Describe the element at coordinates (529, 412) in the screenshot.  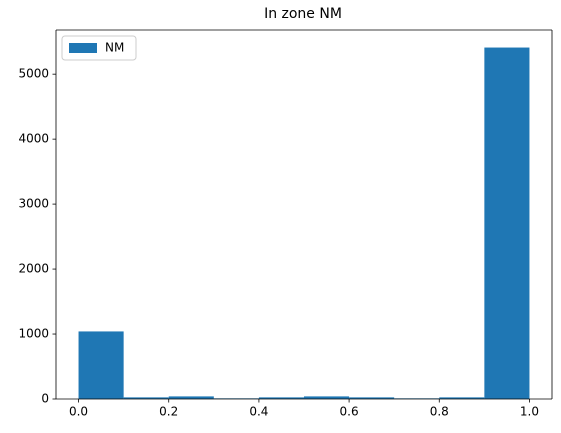
I see `x-tick-label: 1.0` at that location.